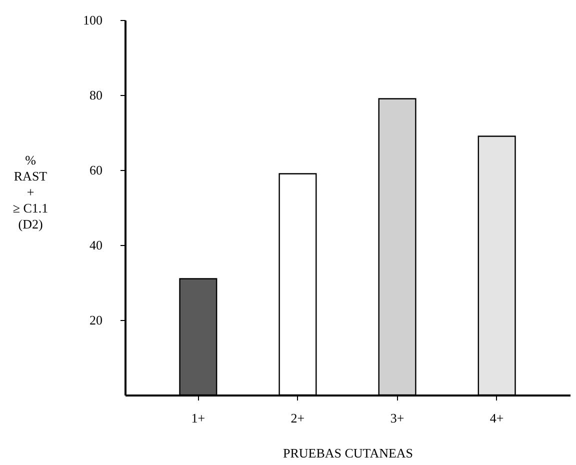 This screenshot has height=465, width=576. I want to click on x-tick-label: 2+, so click(297, 418).